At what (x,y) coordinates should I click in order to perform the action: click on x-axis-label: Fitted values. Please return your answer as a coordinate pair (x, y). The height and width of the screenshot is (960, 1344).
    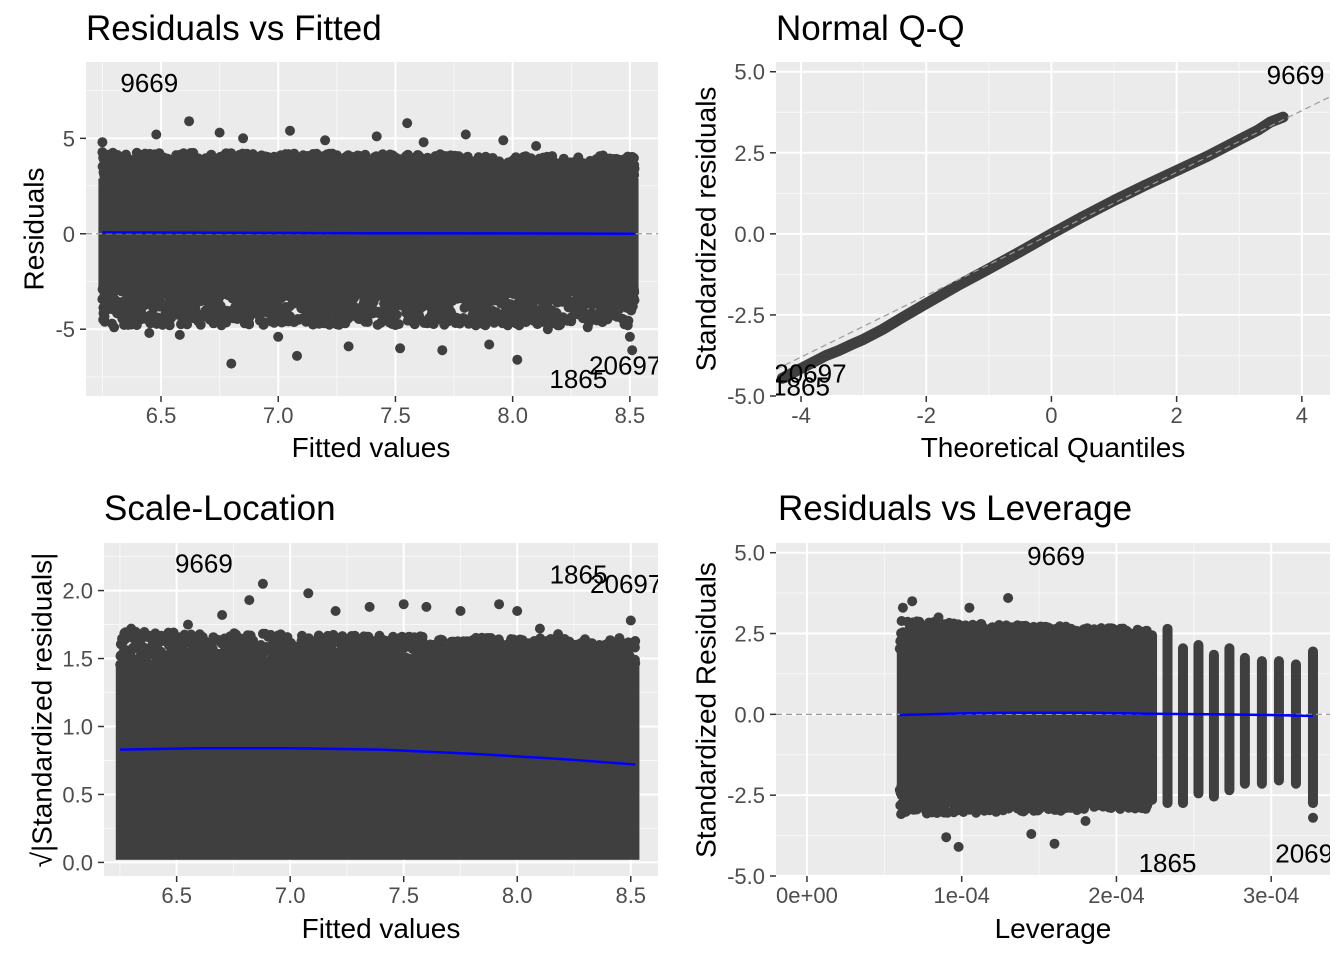
    Looking at the image, I should click on (371, 447).